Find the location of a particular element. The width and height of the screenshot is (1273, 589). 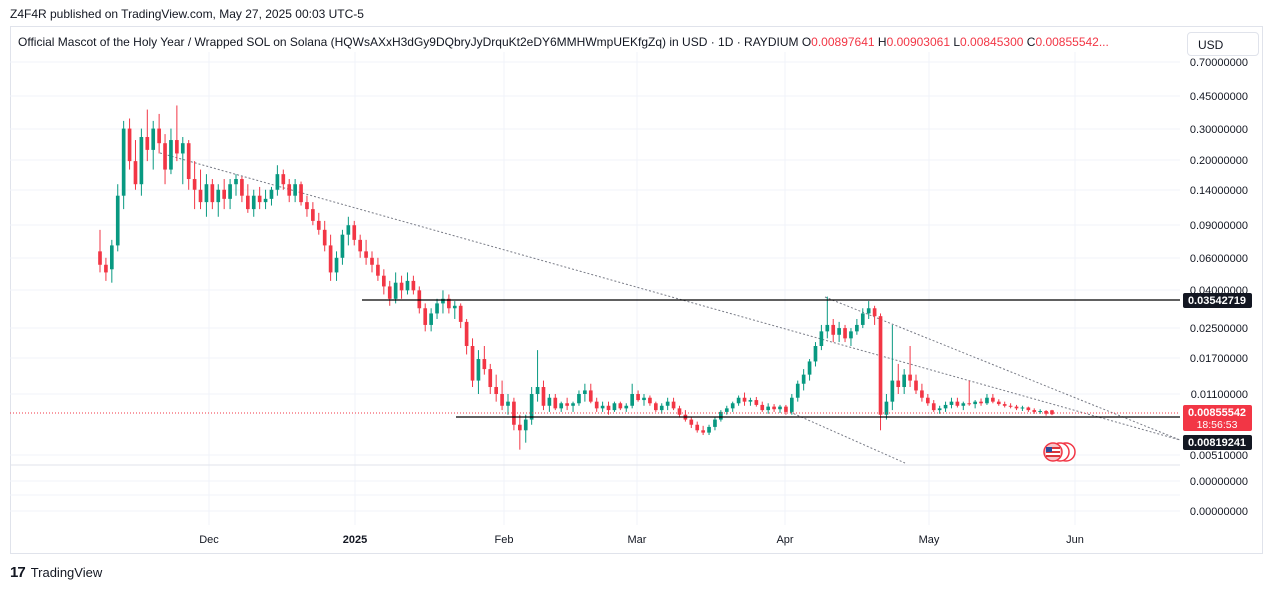

y-tick-label: 0.30000000 is located at coordinates (1219, 130).